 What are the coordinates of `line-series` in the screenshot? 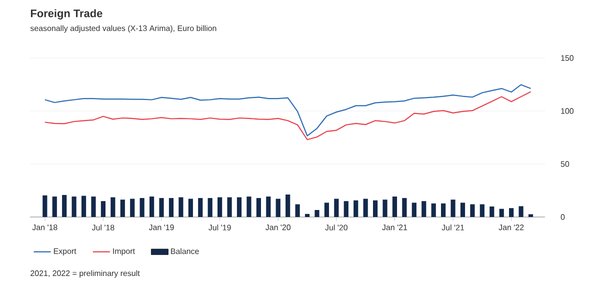 It's located at (288, 115).